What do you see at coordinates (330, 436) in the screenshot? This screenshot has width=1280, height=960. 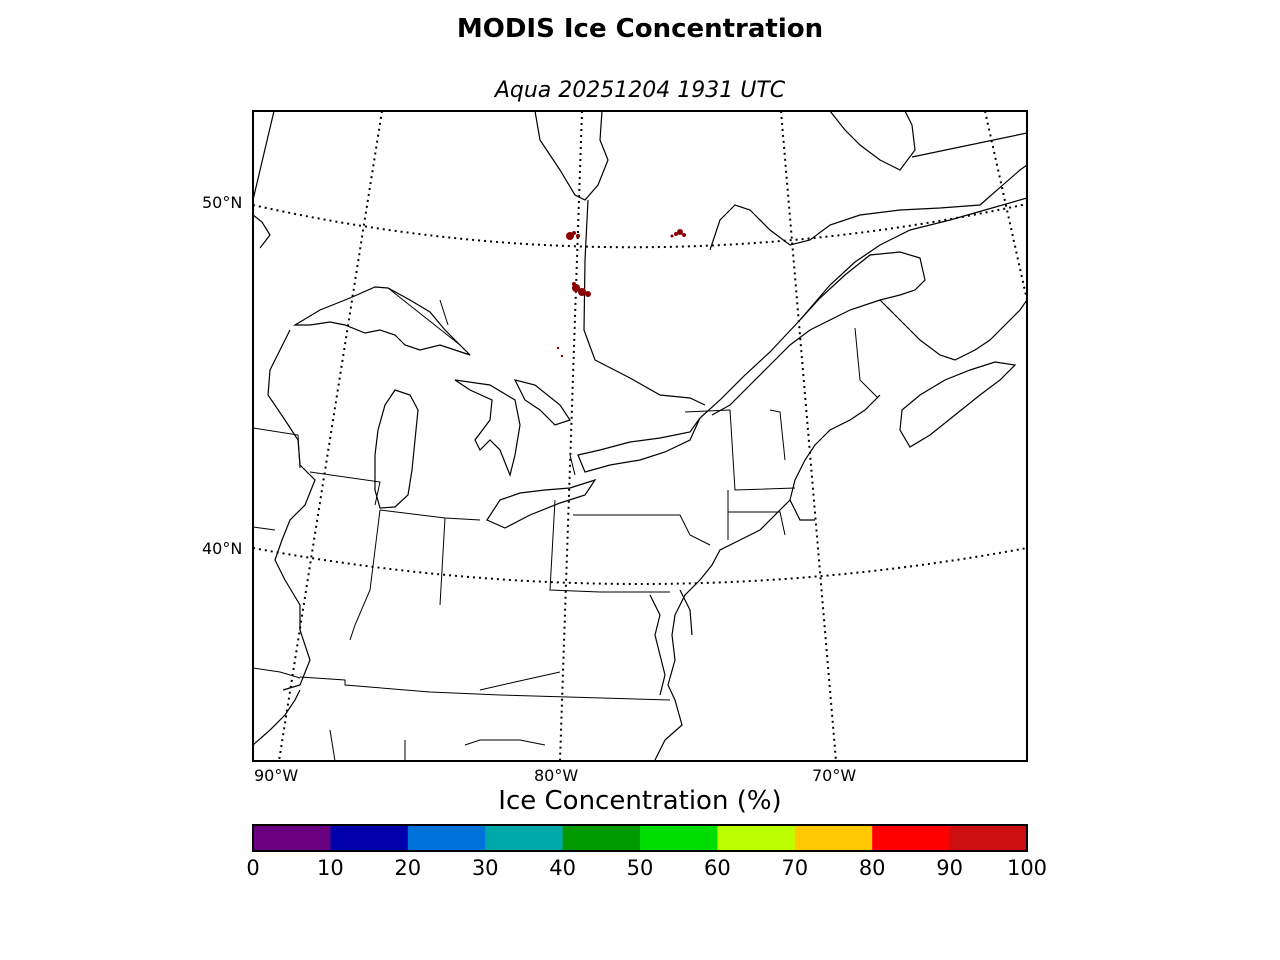 I see `meridian-90w` at bounding box center [330, 436].